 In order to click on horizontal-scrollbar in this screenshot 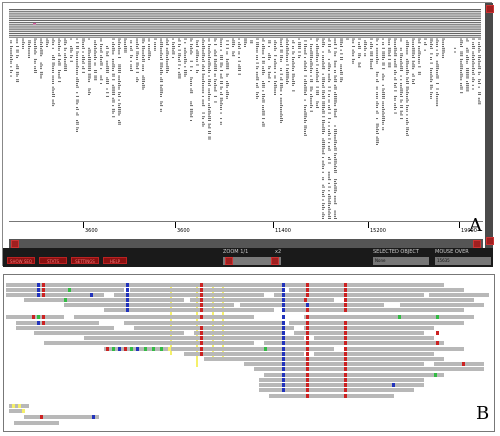, I will do `click(246, 243)`.